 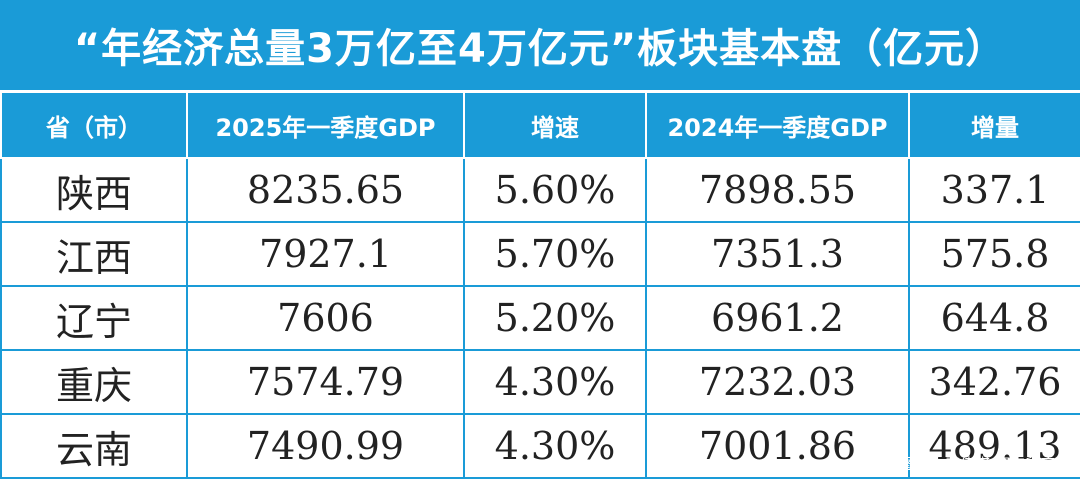 I want to click on gdp-2025-cell: 7490.99, so click(x=325, y=446).